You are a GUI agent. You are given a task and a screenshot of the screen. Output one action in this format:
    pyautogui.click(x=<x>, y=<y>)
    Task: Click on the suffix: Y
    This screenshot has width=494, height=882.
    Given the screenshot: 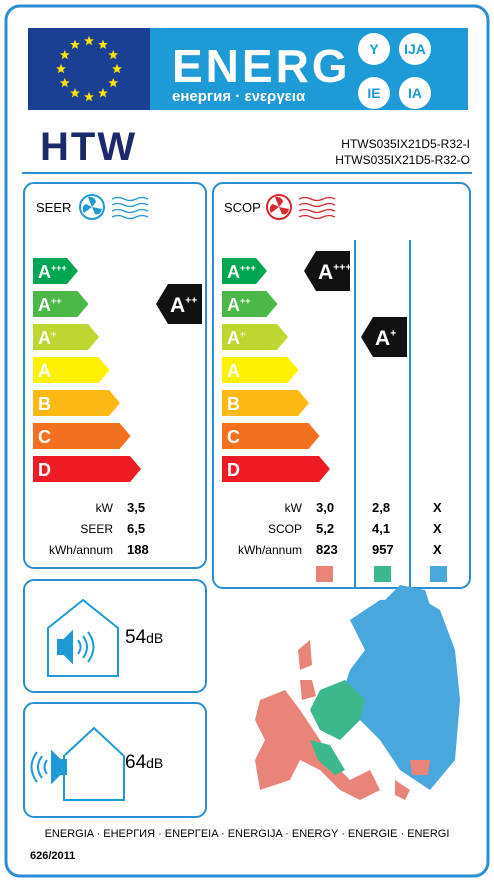 What is the action you would take?
    pyautogui.click(x=374, y=49)
    